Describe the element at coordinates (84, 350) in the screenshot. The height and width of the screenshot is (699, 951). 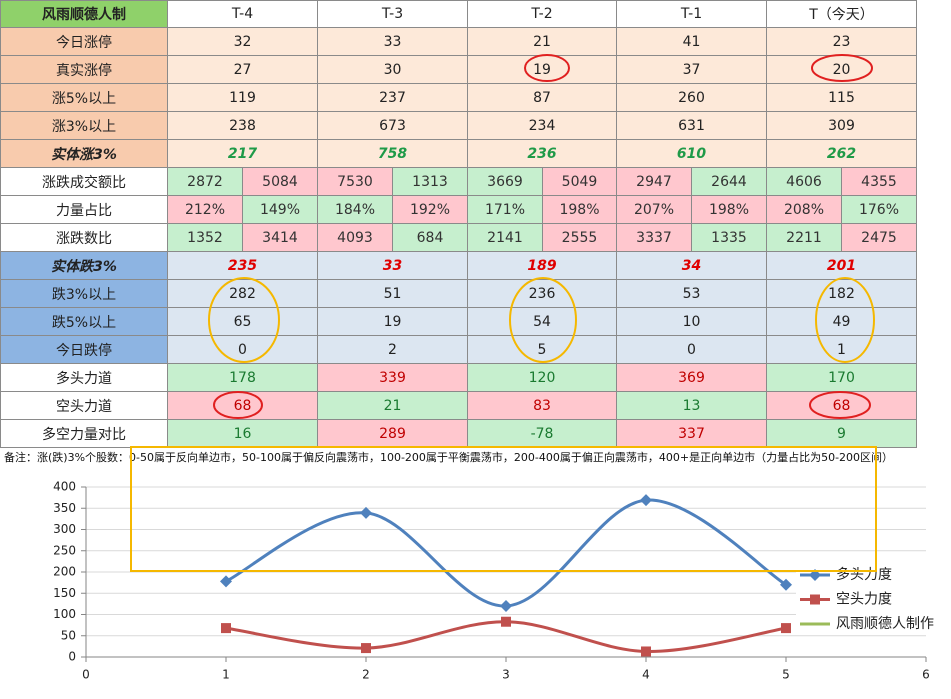
I see `cell: 今日跌停` at that location.